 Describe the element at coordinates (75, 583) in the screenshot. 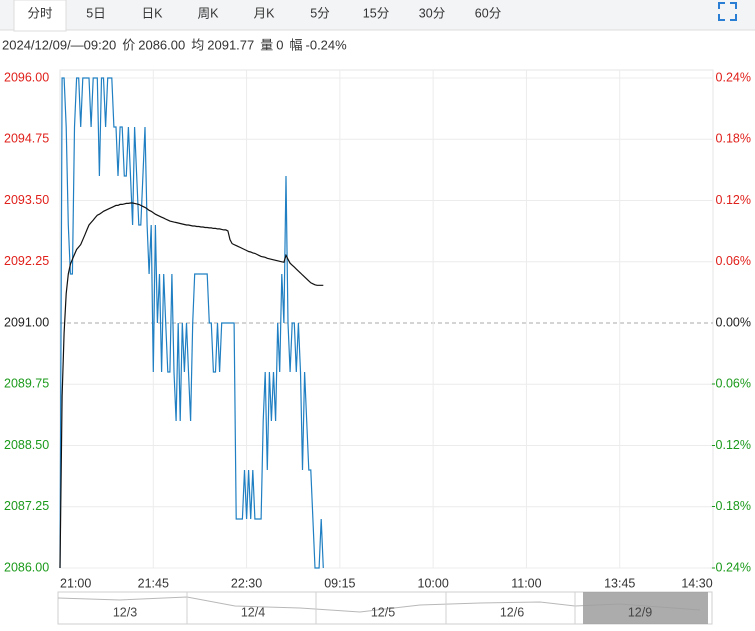

I see `x-tick-label: 21:00` at that location.